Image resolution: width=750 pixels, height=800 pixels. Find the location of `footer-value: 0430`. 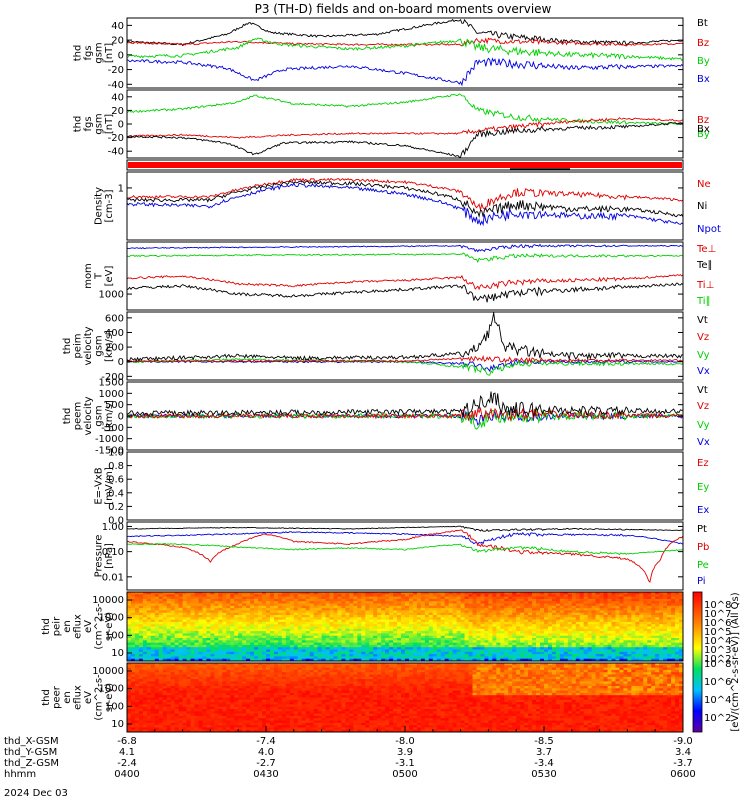

footer-value: 0430 is located at coordinates (265, 774).